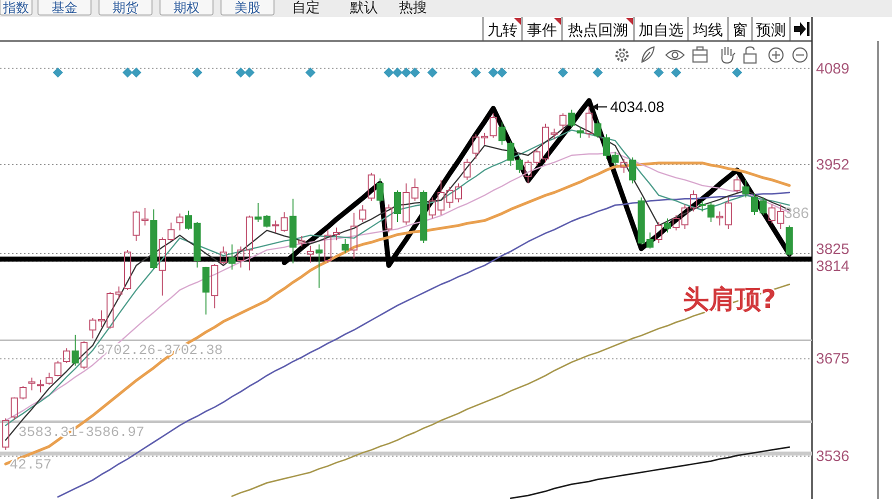 Image resolution: width=892 pixels, height=499 pixels. Describe the element at coordinates (796, 213) in the screenshot. I see `annotation: 386` at that location.